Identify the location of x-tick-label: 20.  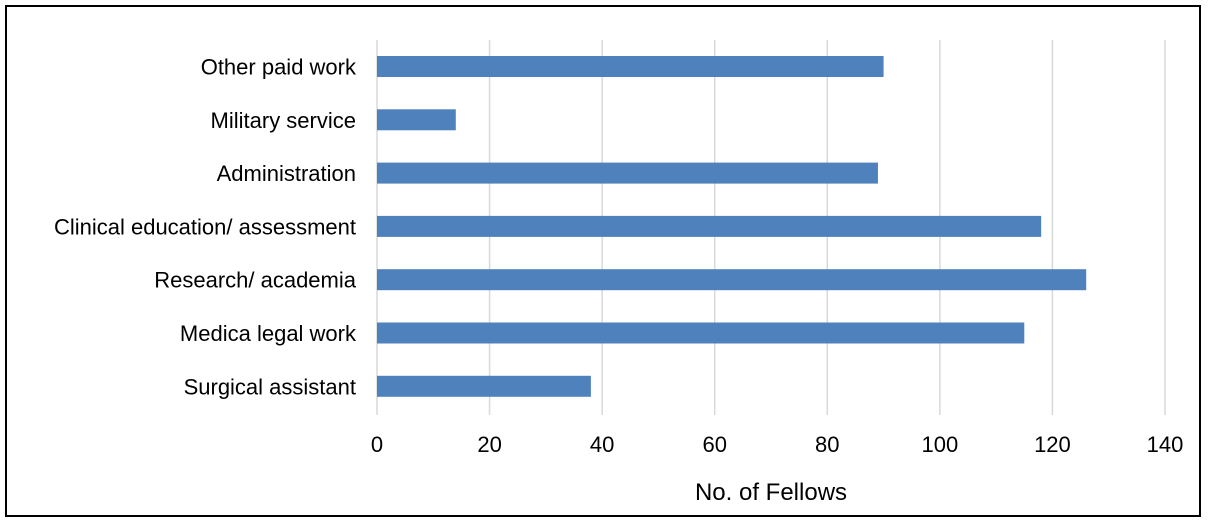
(489, 444).